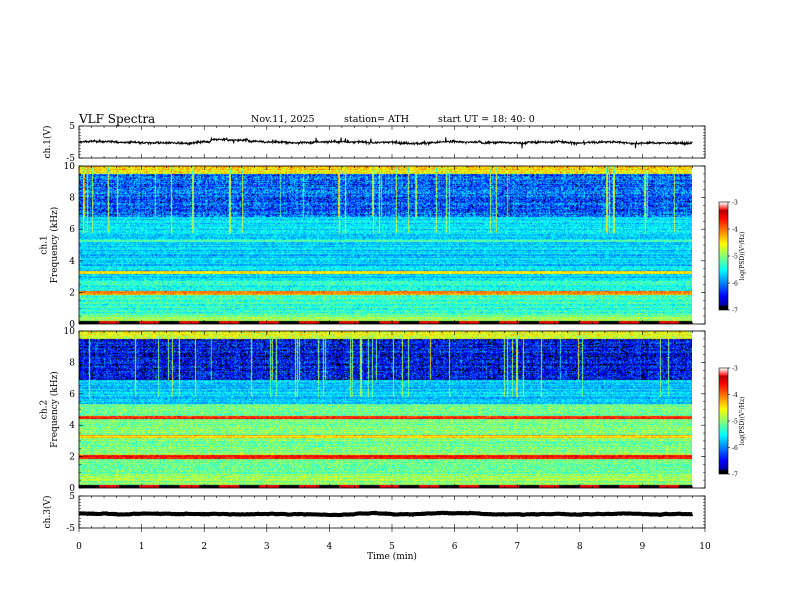 This screenshot has height=612, width=792. What do you see at coordinates (72, 489) in the screenshot?
I see `ch2-spectrogram-y-tick: 0` at bounding box center [72, 489].